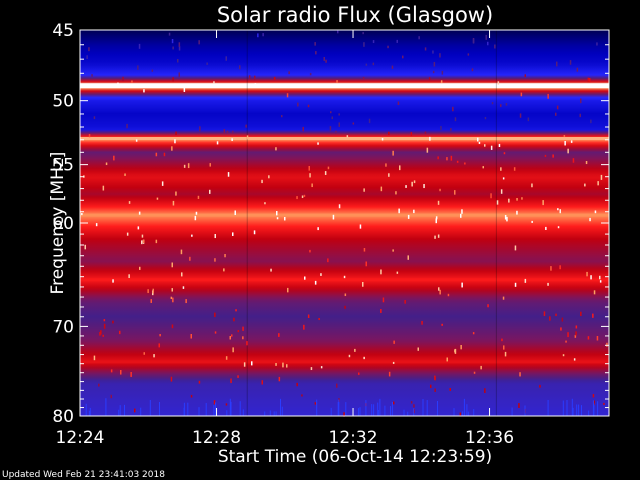 The image size is (640, 480). I want to click on y-tick-label: 50, so click(63, 102).